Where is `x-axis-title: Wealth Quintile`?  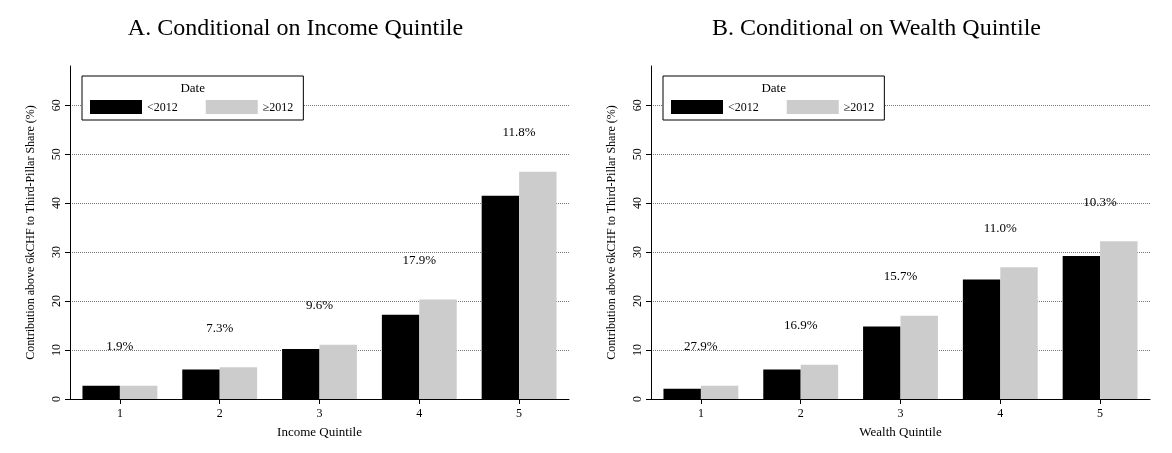
x-axis-title: Wealth Quintile is located at coordinates (900, 431).